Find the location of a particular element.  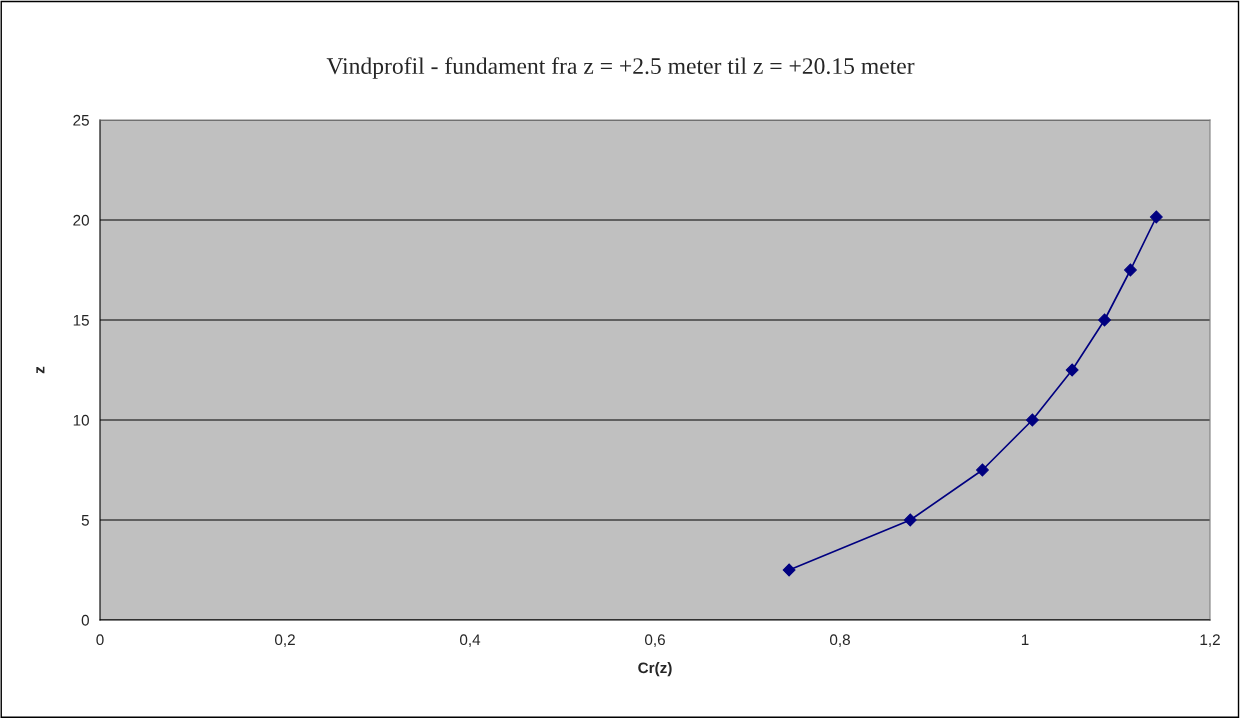

y-tick-label: 15 is located at coordinates (81, 320).